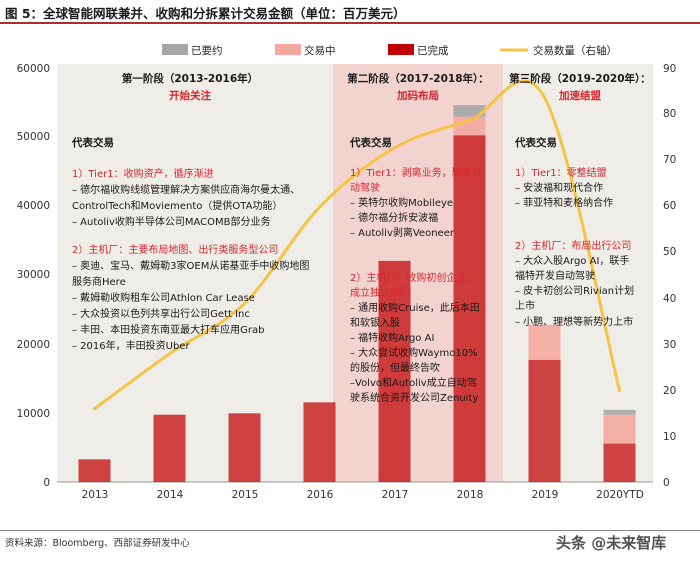  What do you see at coordinates (161, 313) in the screenshot?
I see `phase1-item: – 大众投资以色列共享出行公司Gett Inc` at bounding box center [161, 313].